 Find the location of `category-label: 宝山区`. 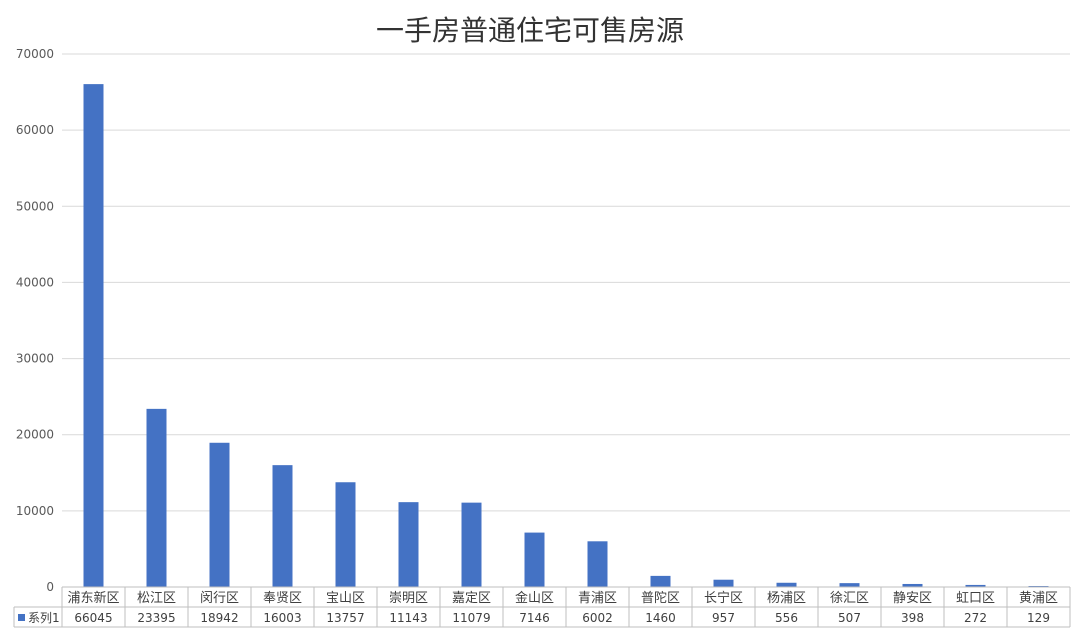

category-label: 宝山区 is located at coordinates (345, 598).